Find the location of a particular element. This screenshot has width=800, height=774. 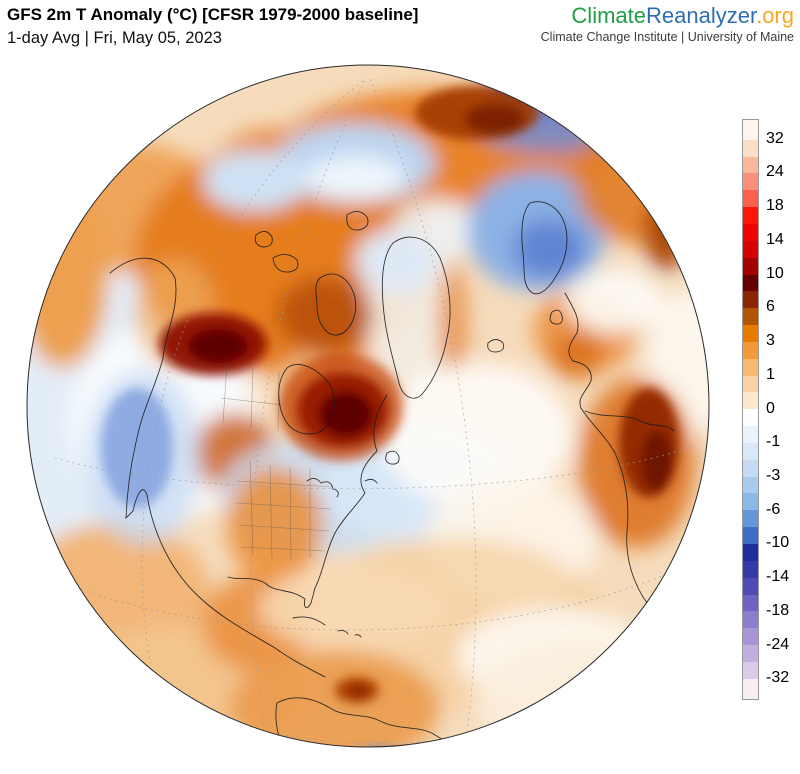

colorbar-tick: 14 is located at coordinates (775, 239).